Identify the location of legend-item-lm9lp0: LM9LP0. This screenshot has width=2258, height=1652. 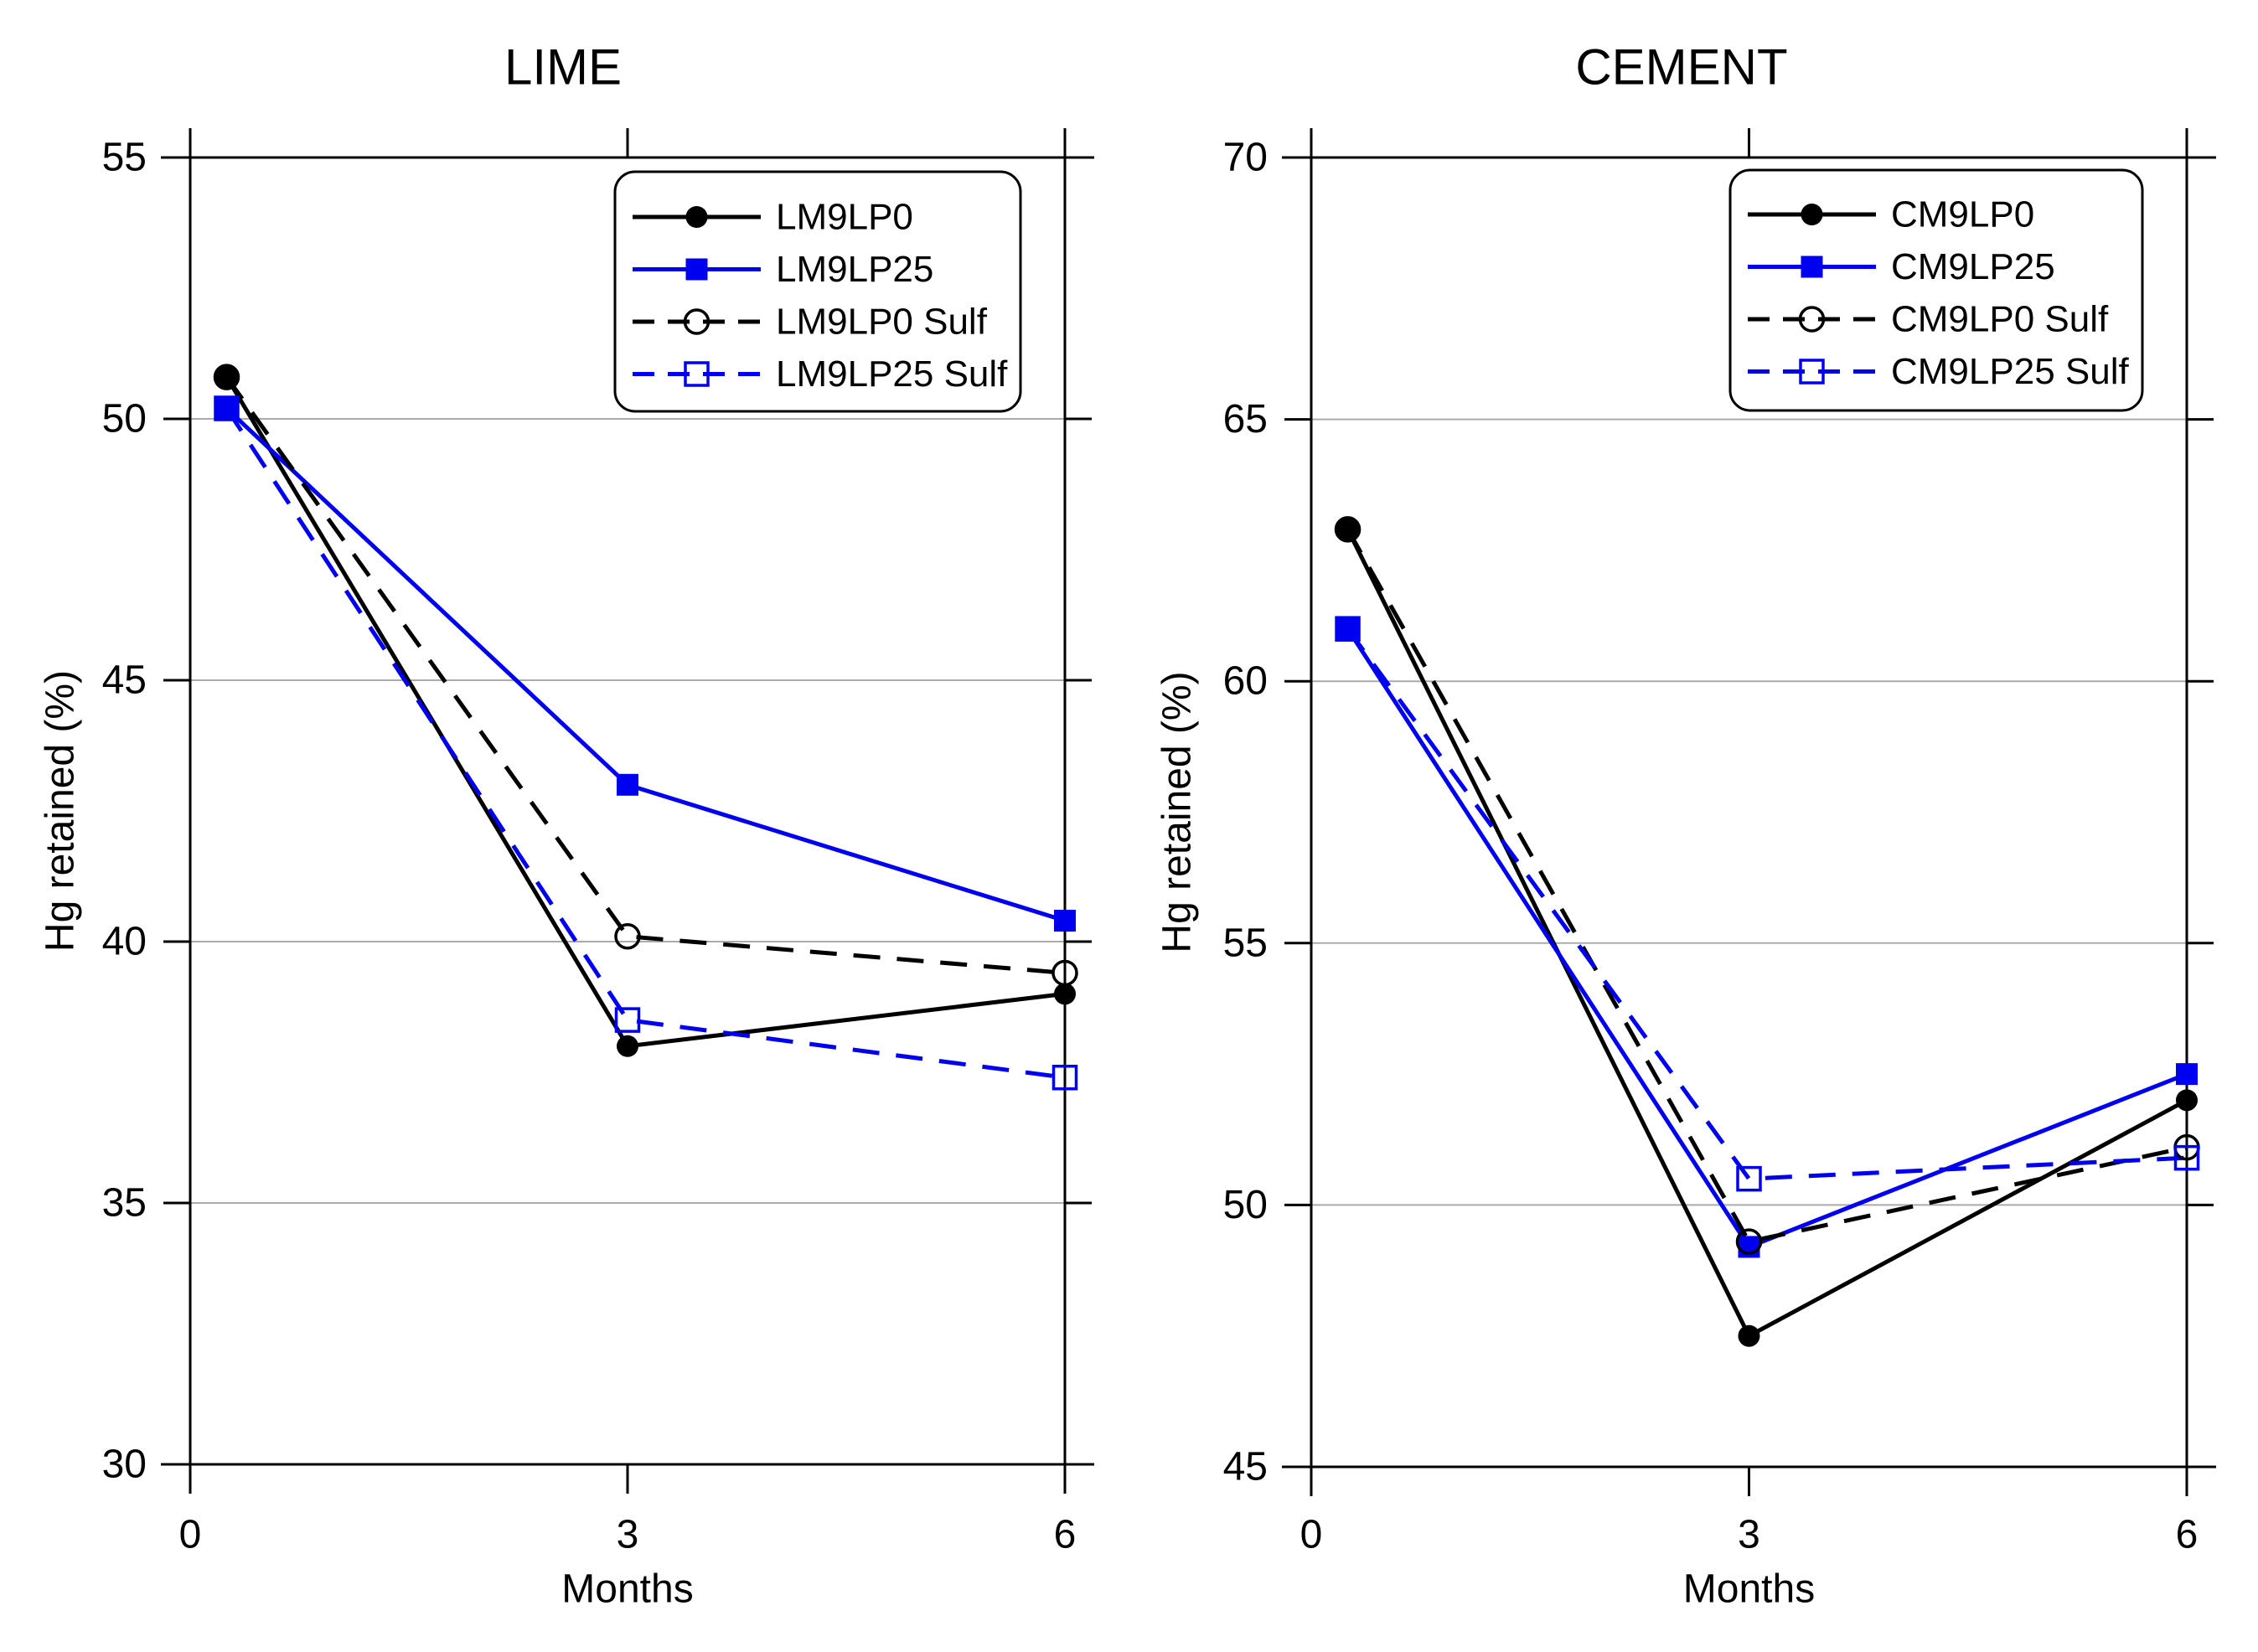
(773, 218).